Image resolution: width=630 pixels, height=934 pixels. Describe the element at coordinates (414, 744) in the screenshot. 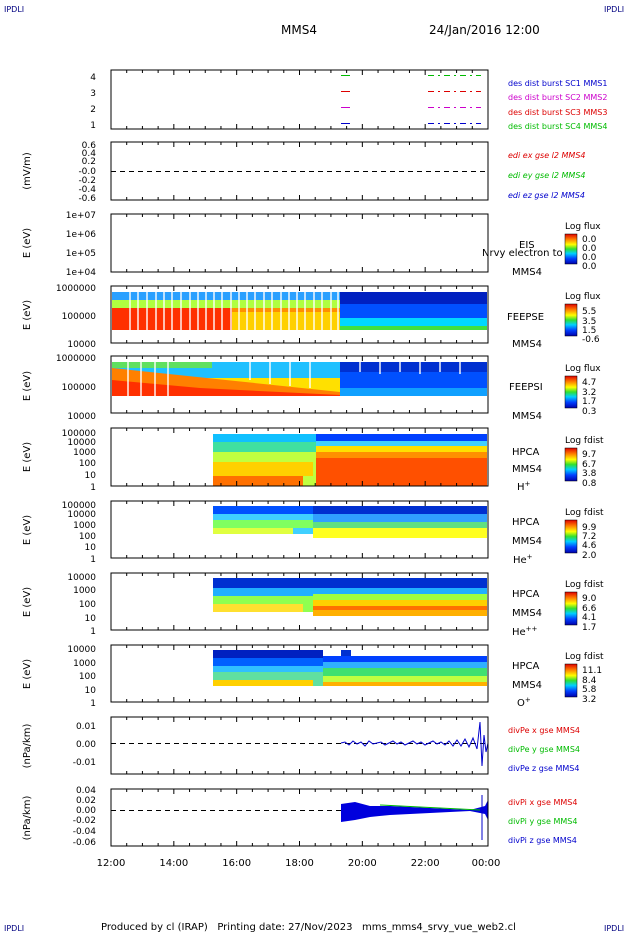

I see `divpe-trace` at that location.